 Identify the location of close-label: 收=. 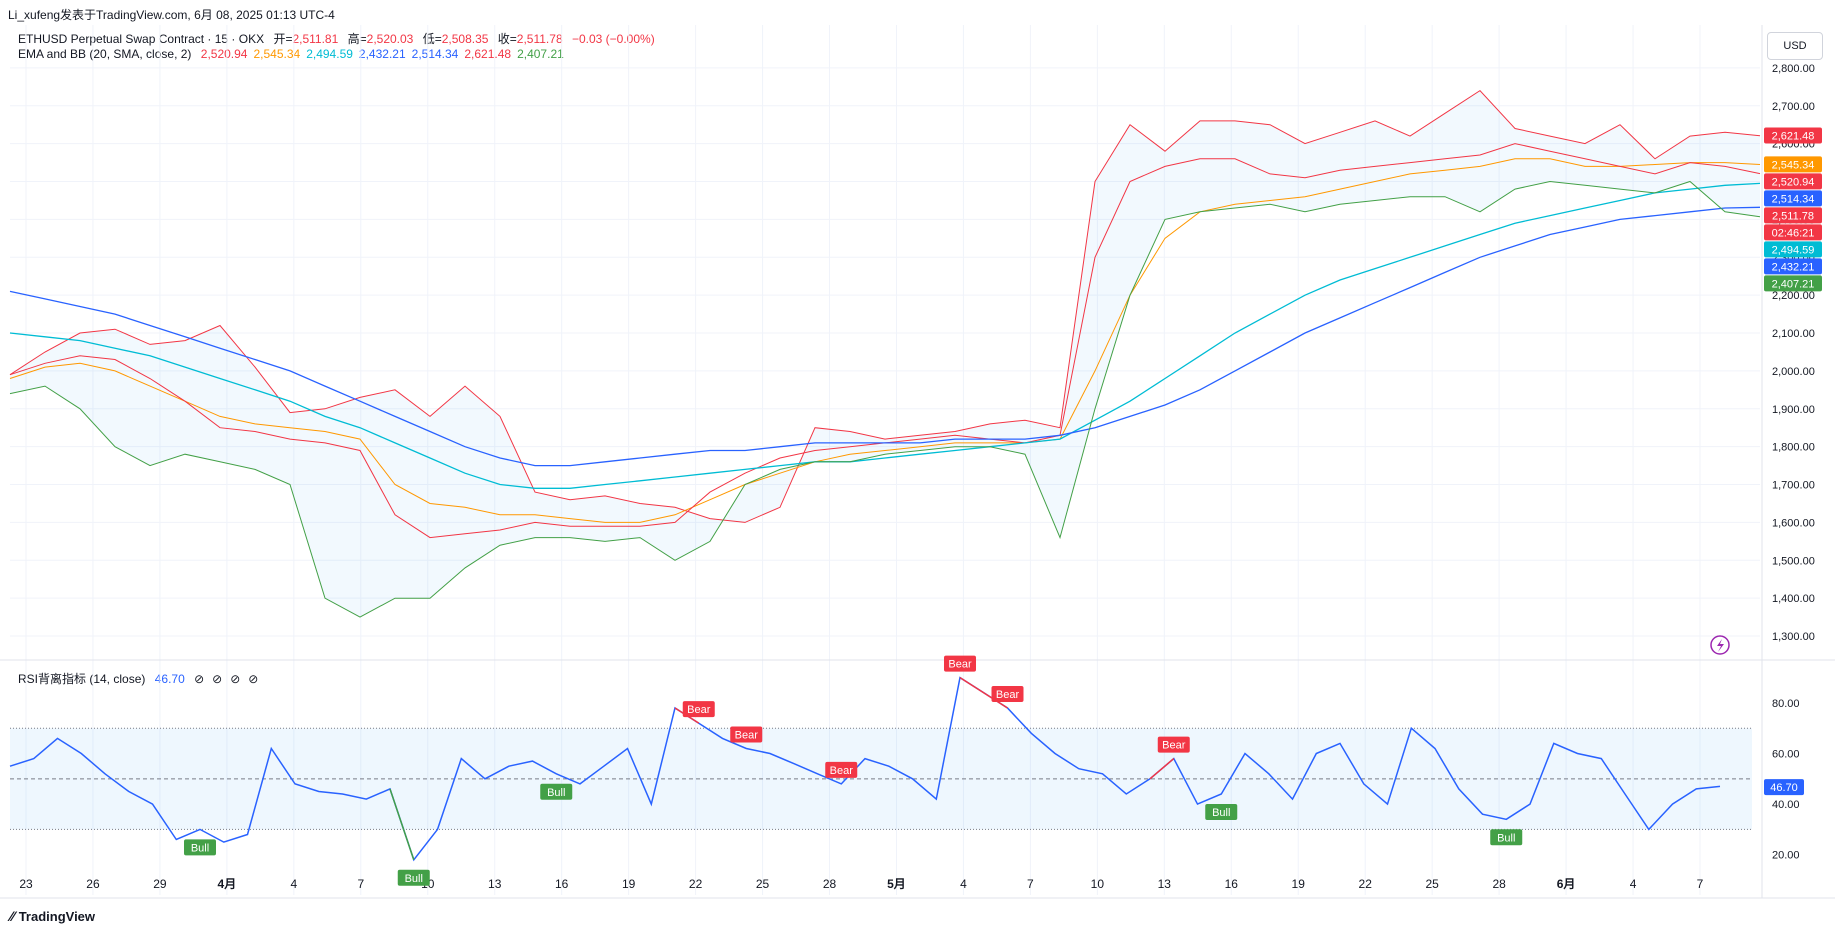
(507, 39).